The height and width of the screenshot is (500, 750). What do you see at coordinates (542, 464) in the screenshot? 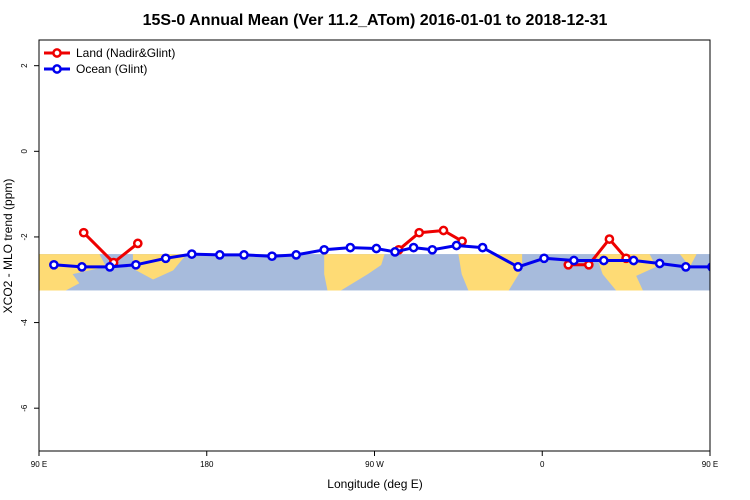
I see `x-tick-label: 0` at bounding box center [542, 464].